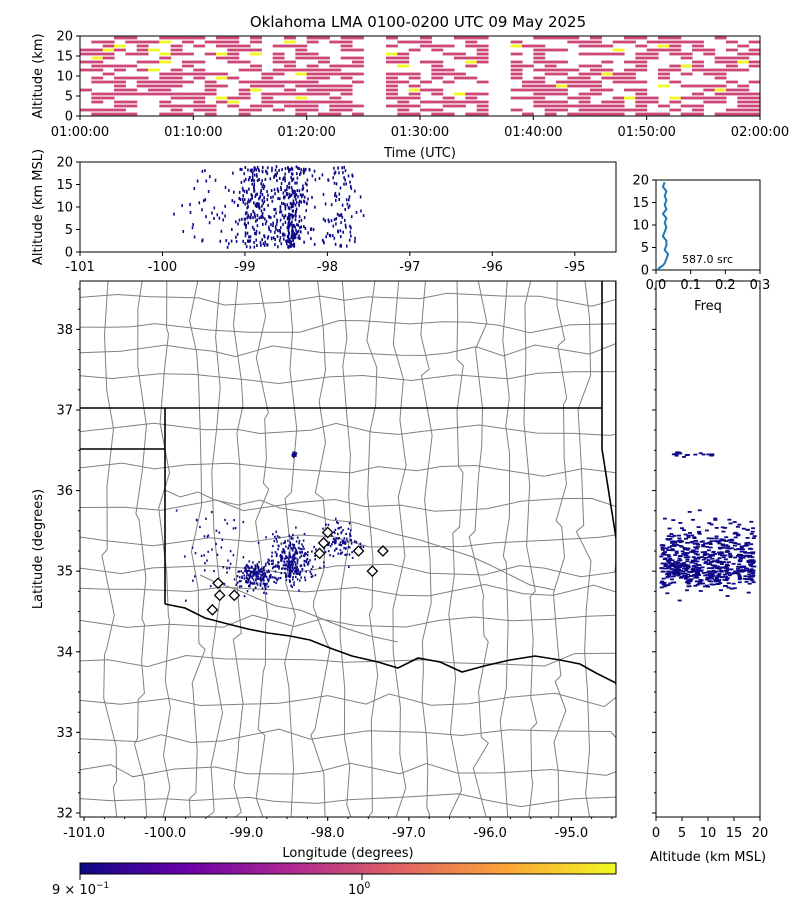  What do you see at coordinates (215, 549) in the screenshot?
I see `county-boundary` at bounding box center [215, 549].